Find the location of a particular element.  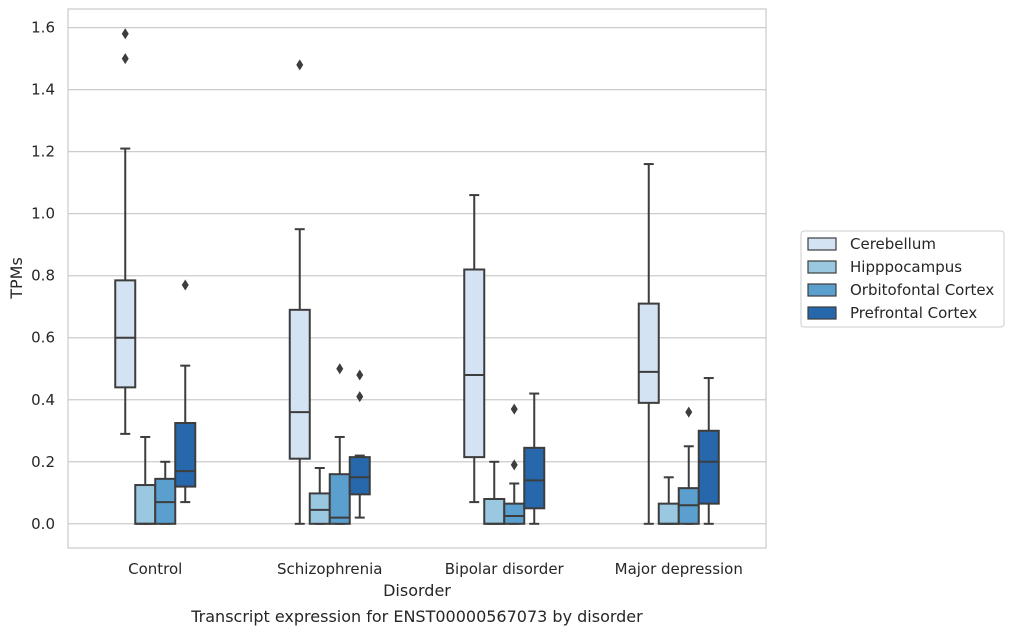

x-tick-label: Schizophrenia is located at coordinates (329, 569).